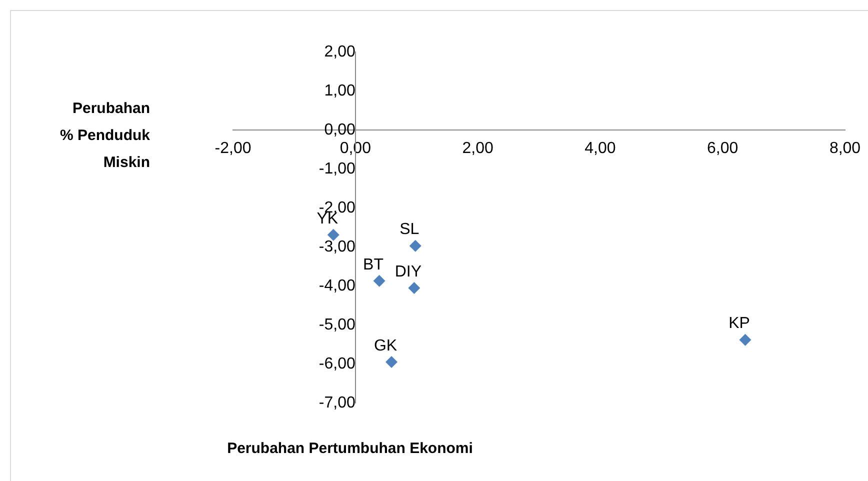  What do you see at coordinates (337, 247) in the screenshot?
I see `y-tick-label: -3,00` at bounding box center [337, 247].